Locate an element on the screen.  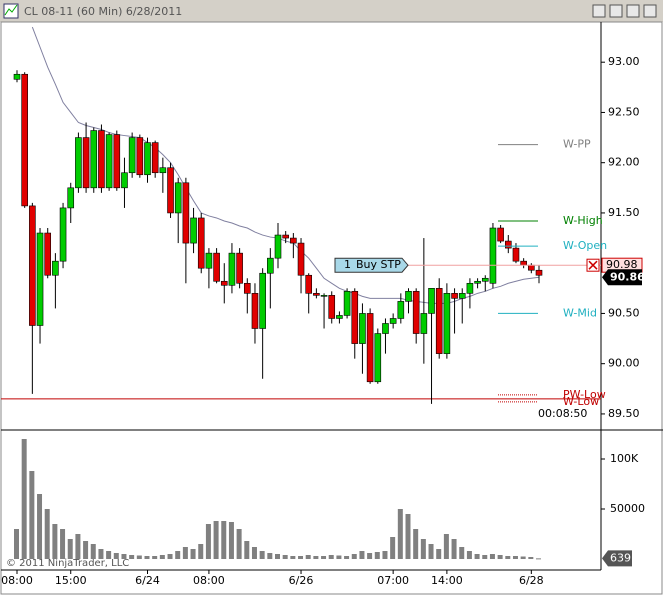
last-price-label: 90.86 is located at coordinates (627, 276).